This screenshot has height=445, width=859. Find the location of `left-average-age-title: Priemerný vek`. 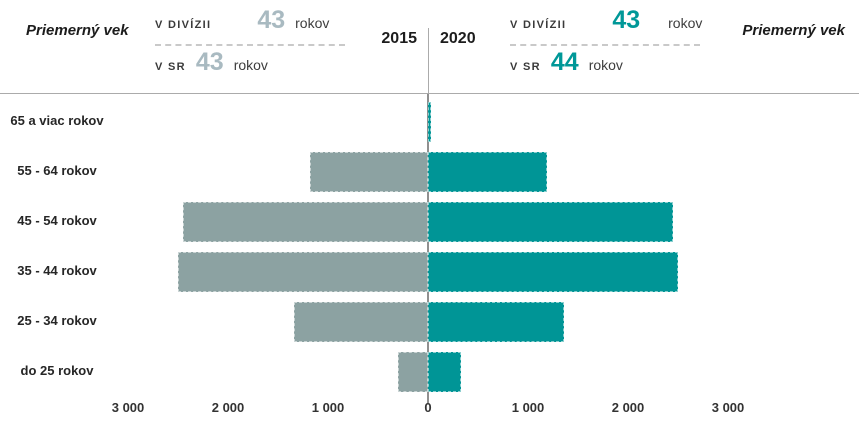

left-average-age-title: Priemerný vek is located at coordinates (77, 30).